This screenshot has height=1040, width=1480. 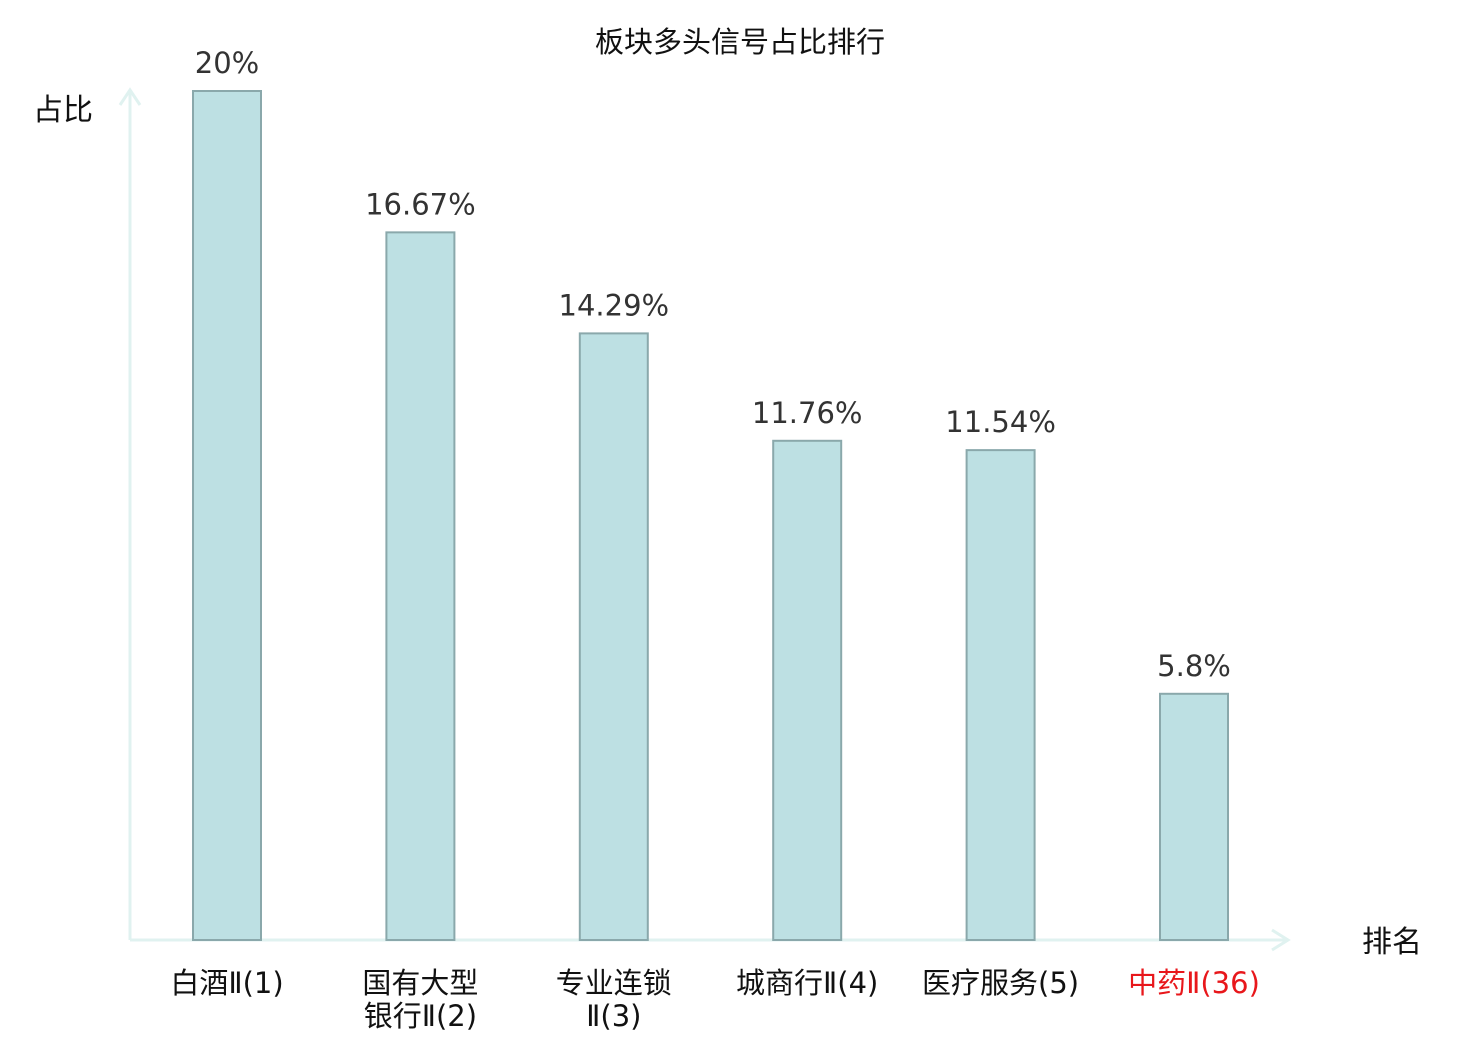 What do you see at coordinates (740, 42) in the screenshot?
I see `chart-title: 板块多头信号占比排行` at bounding box center [740, 42].